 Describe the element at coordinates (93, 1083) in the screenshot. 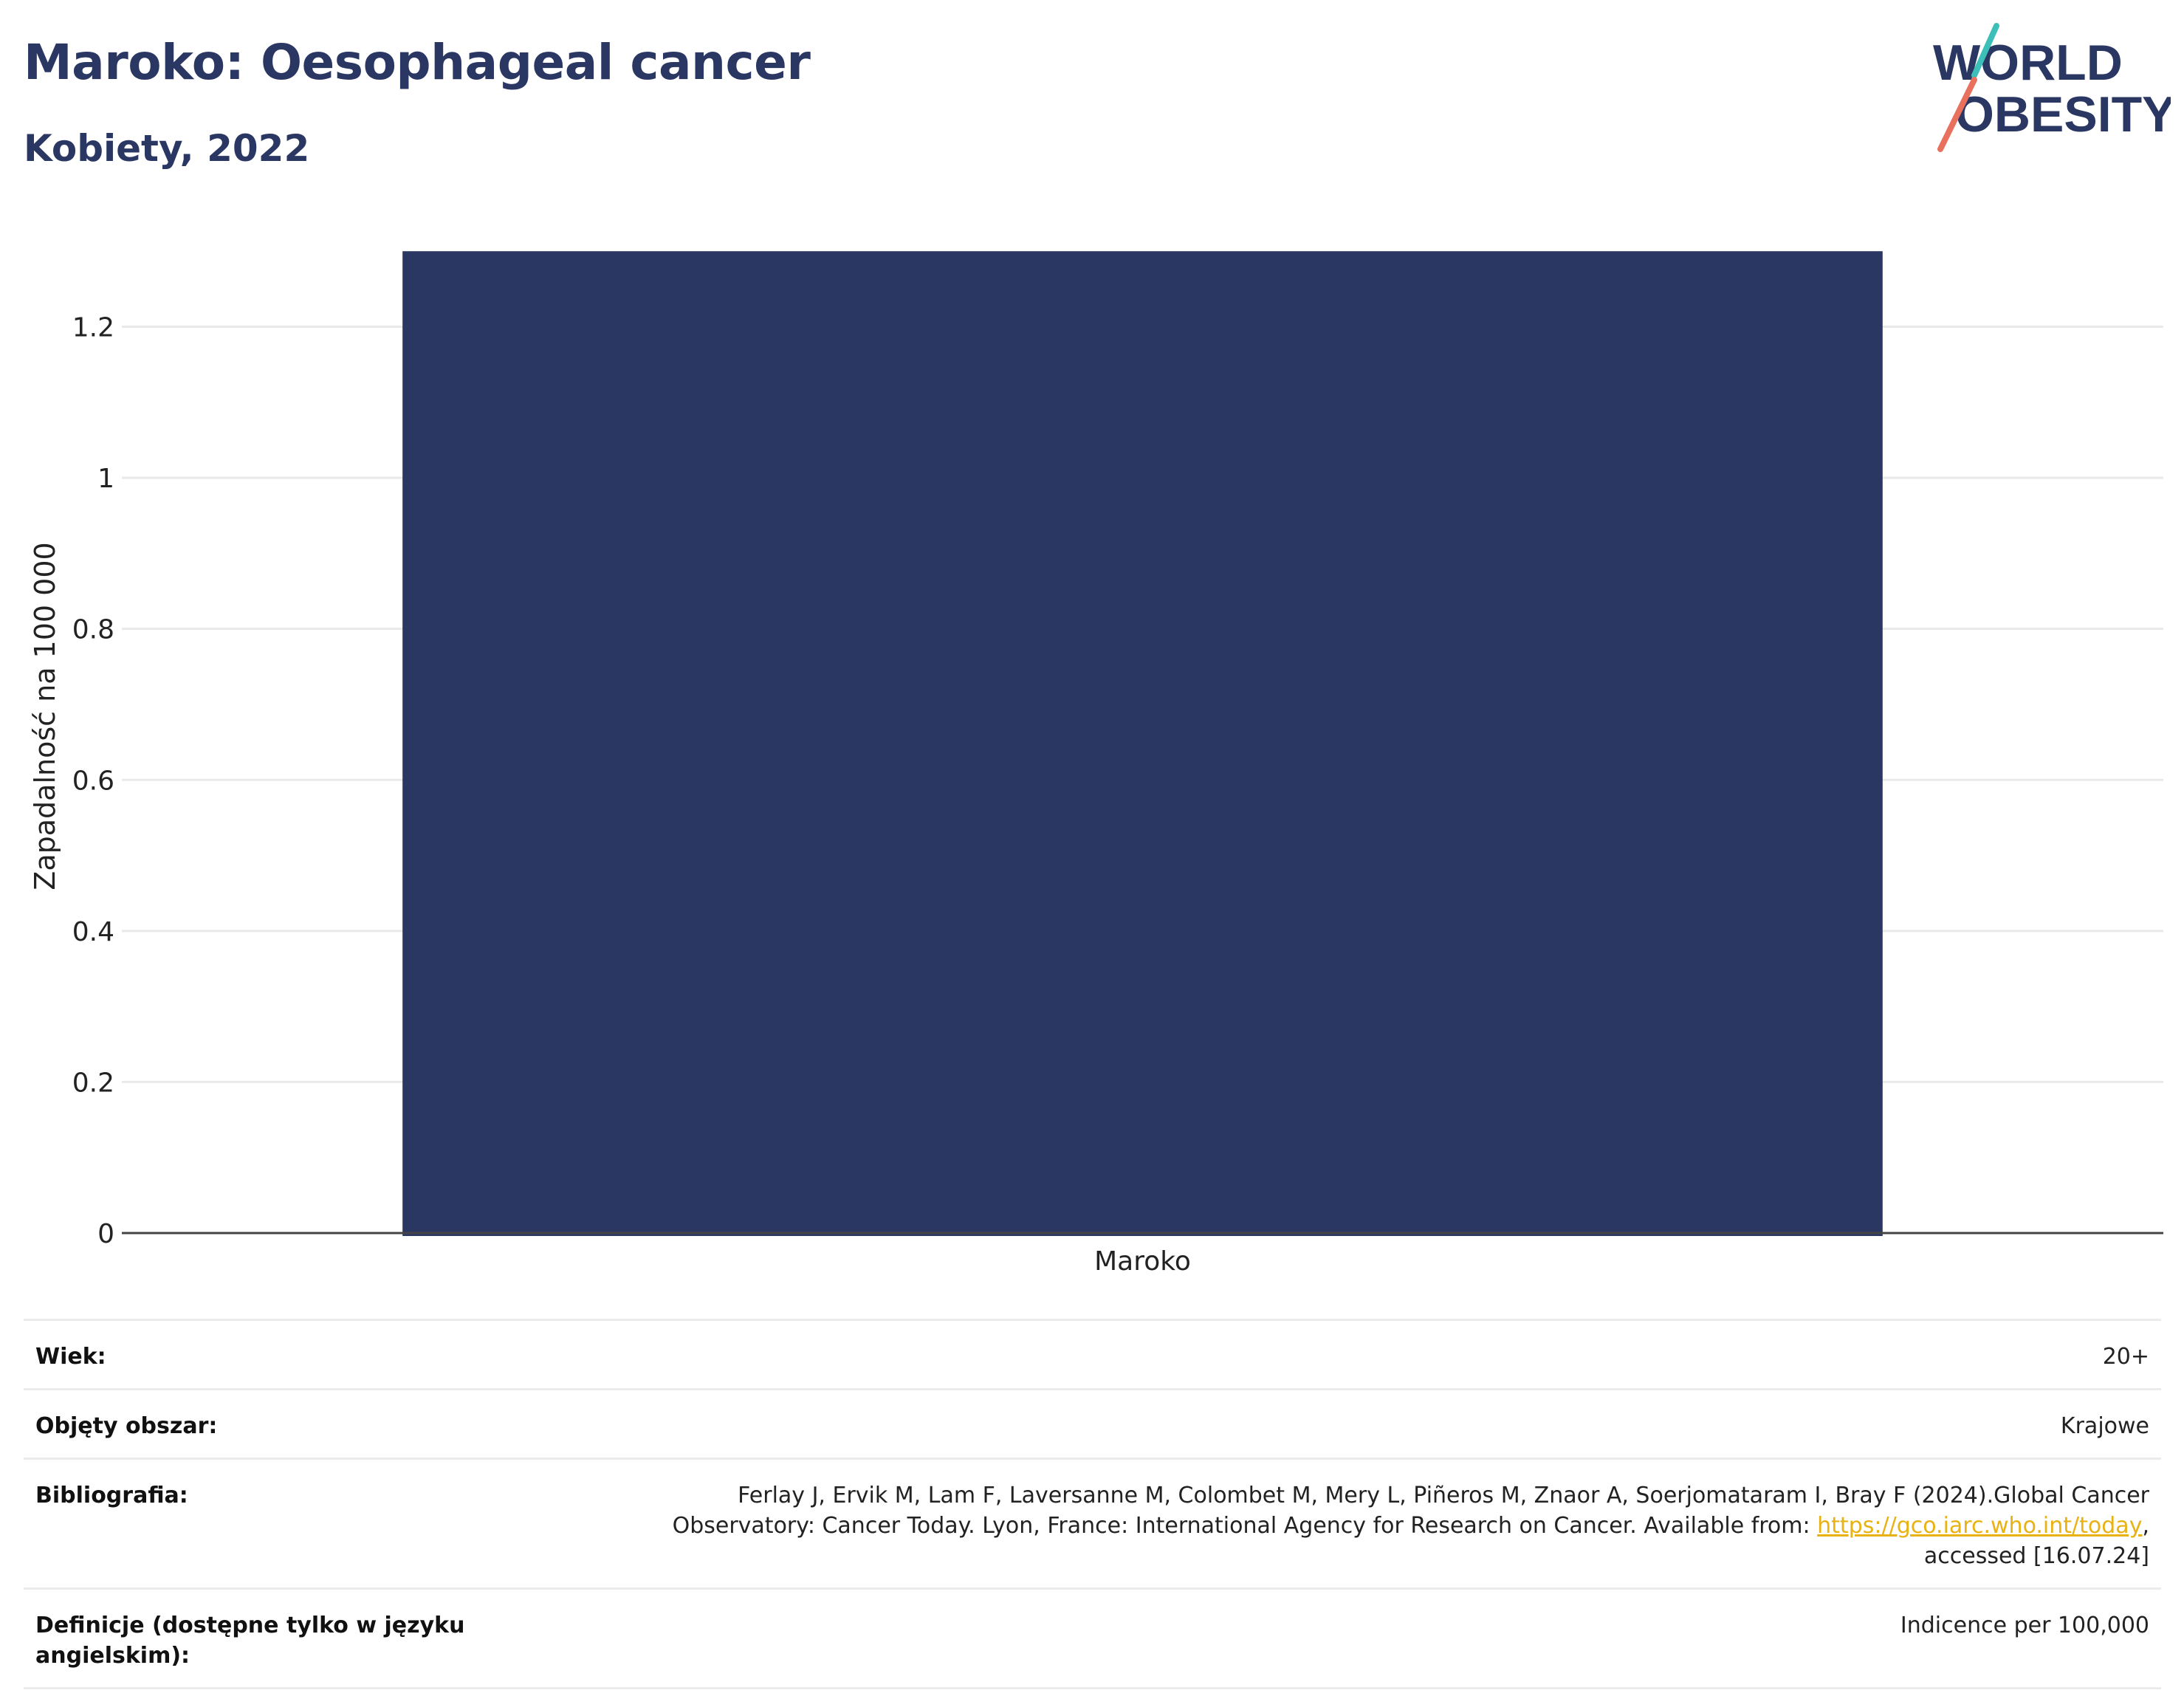

I see `y-tick-label: 0.2` at that location.